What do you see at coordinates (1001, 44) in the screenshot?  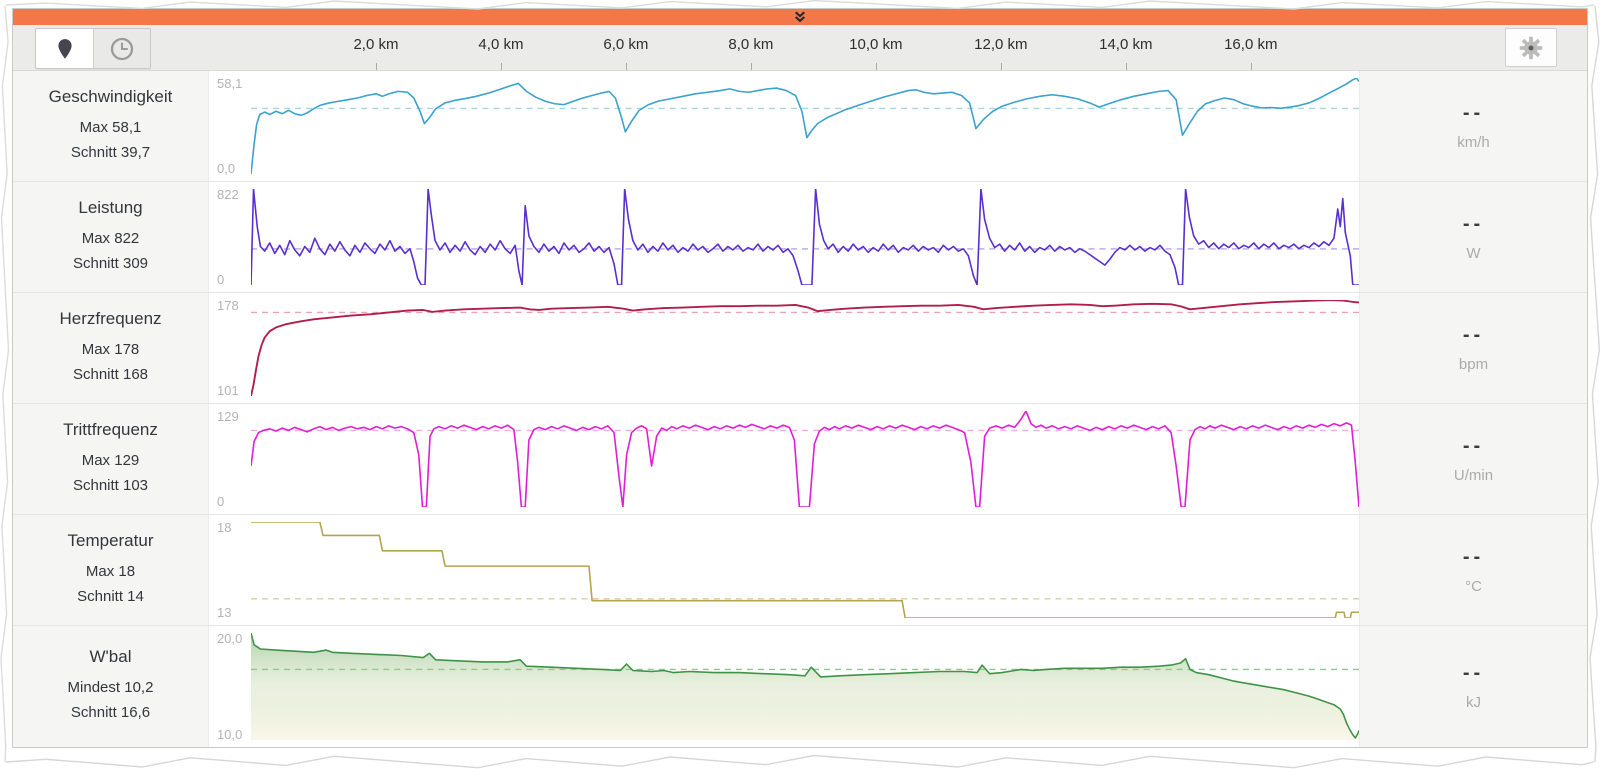 I see `x-axis-label: 12,0 km` at bounding box center [1001, 44].